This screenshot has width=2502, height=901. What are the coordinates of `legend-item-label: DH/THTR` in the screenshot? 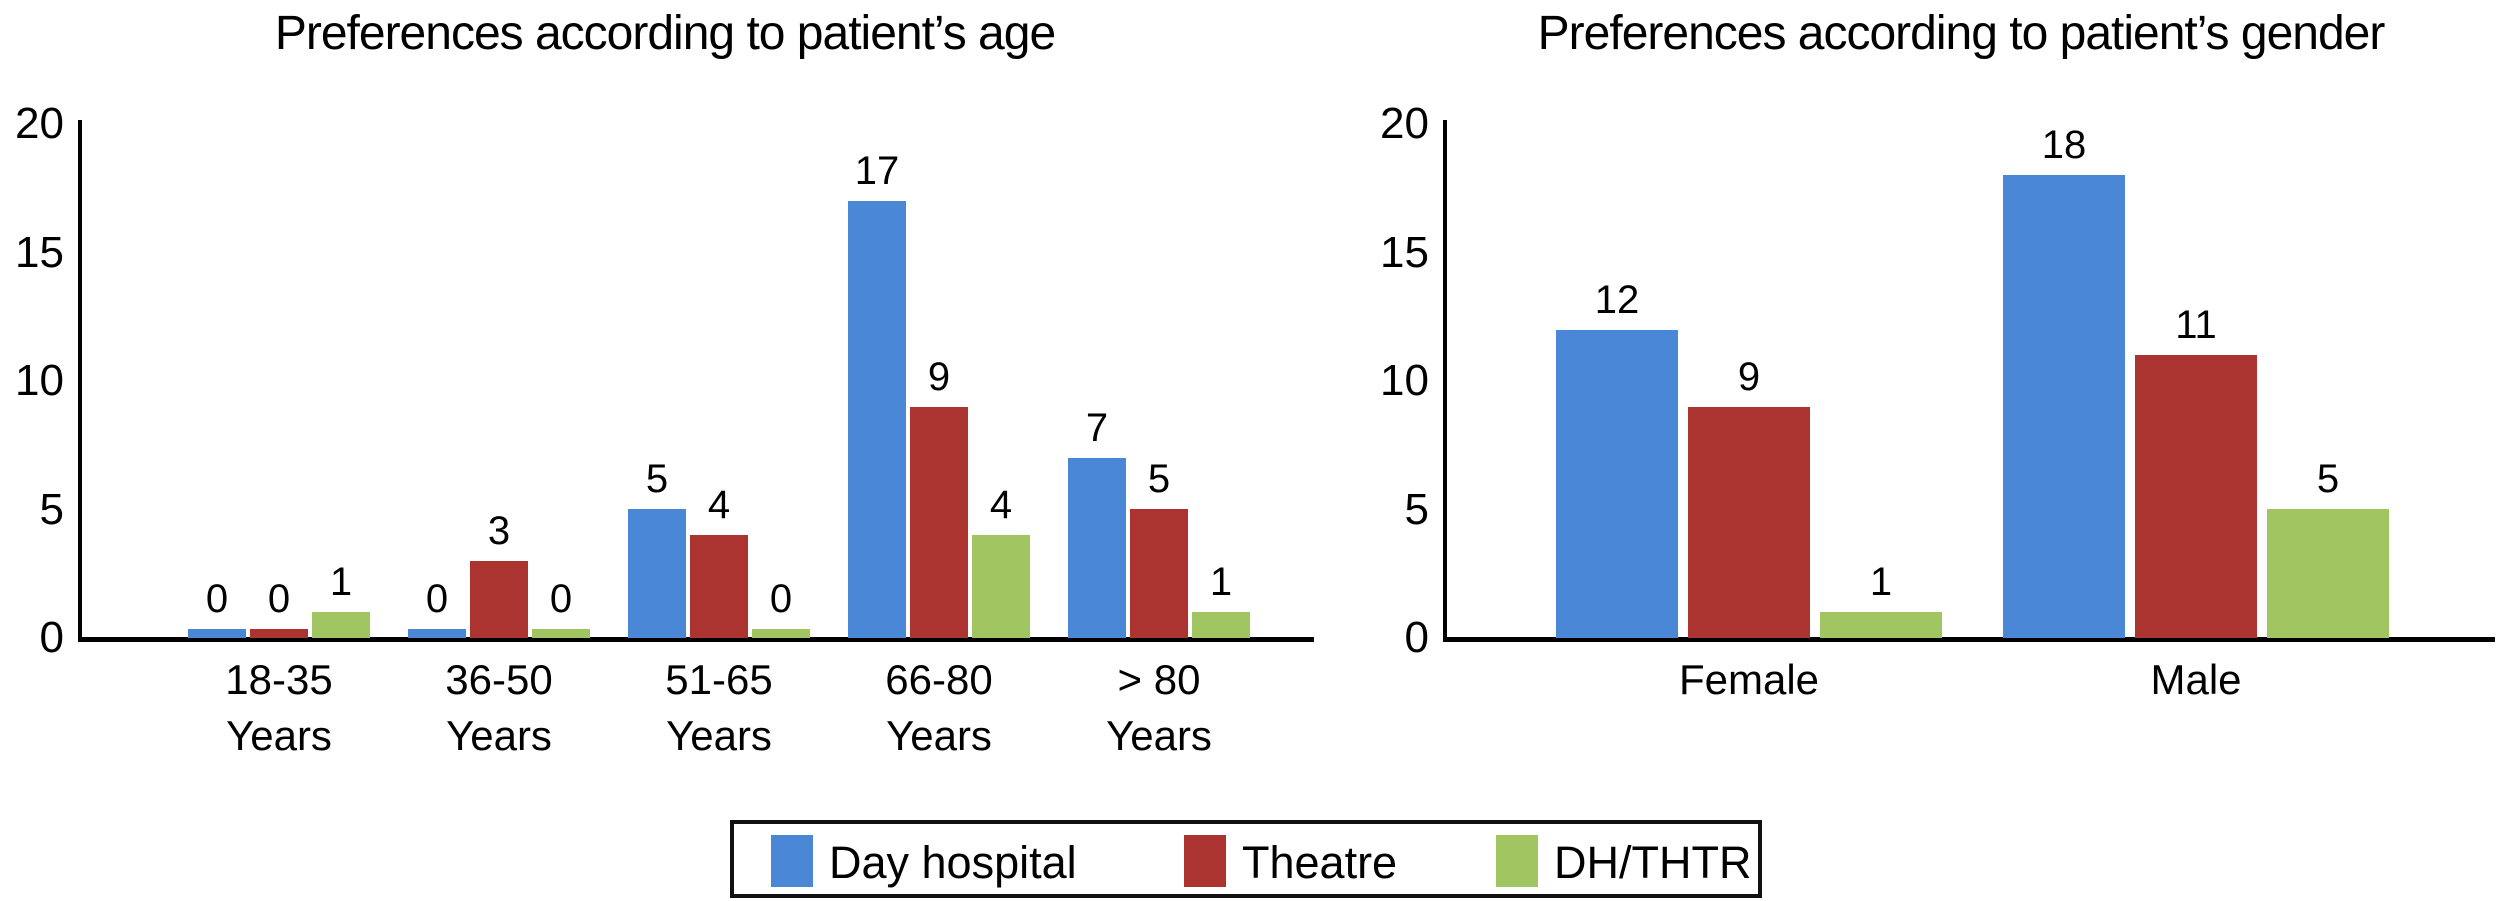 It's located at (1653, 862).